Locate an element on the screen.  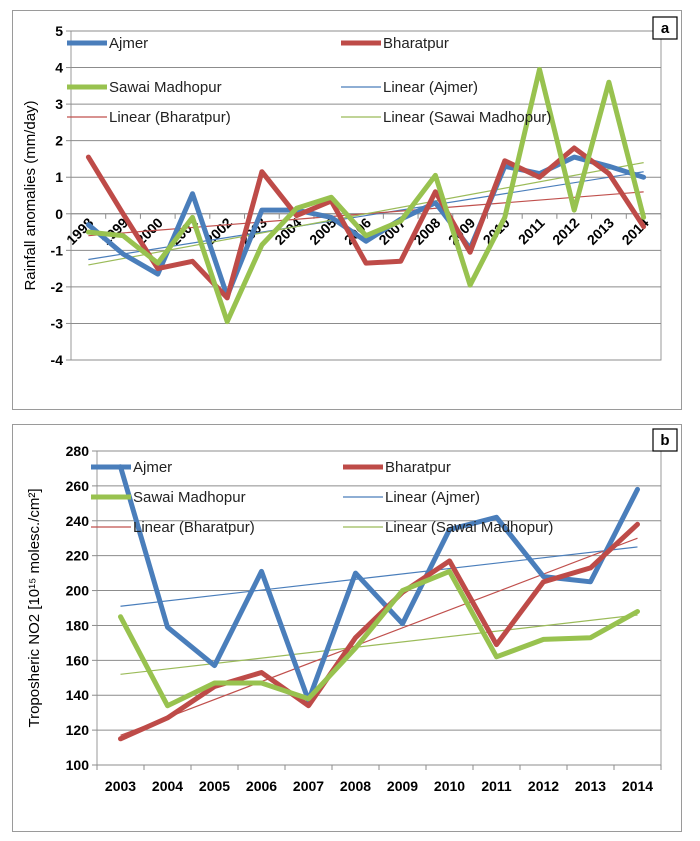
chart-b-y-axis-label: Troposheric NO2 [10¹⁵ molesc./cm²] is located at coordinates (34, 607).